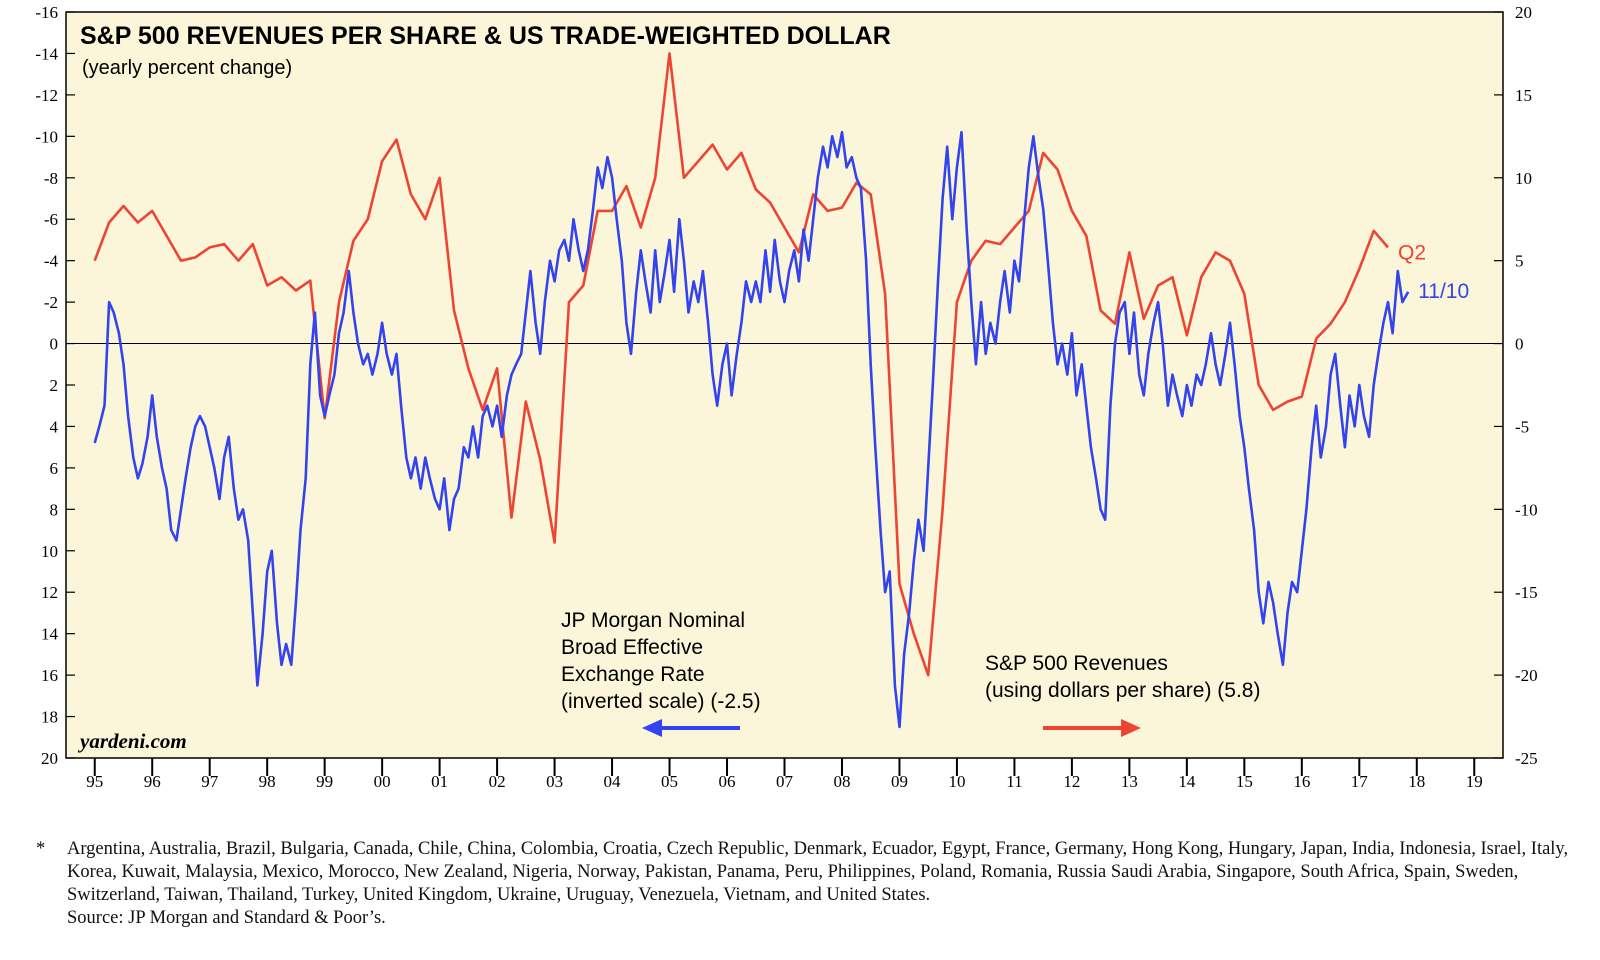 The width and height of the screenshot is (1600, 960). Describe the element at coordinates (439, 781) in the screenshot. I see `x-axis-tick-label: 01` at that location.